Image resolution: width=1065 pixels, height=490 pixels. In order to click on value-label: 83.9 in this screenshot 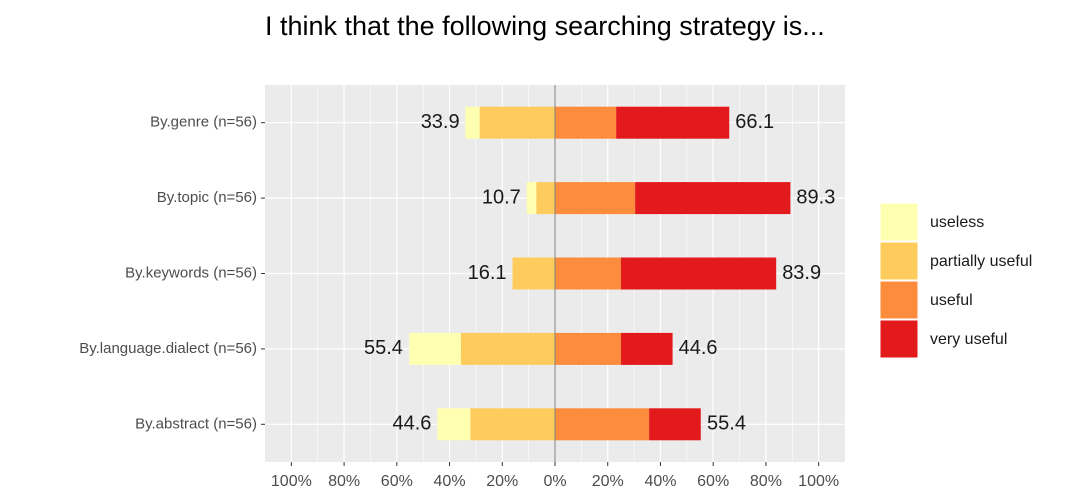, I will do `click(801, 273)`.